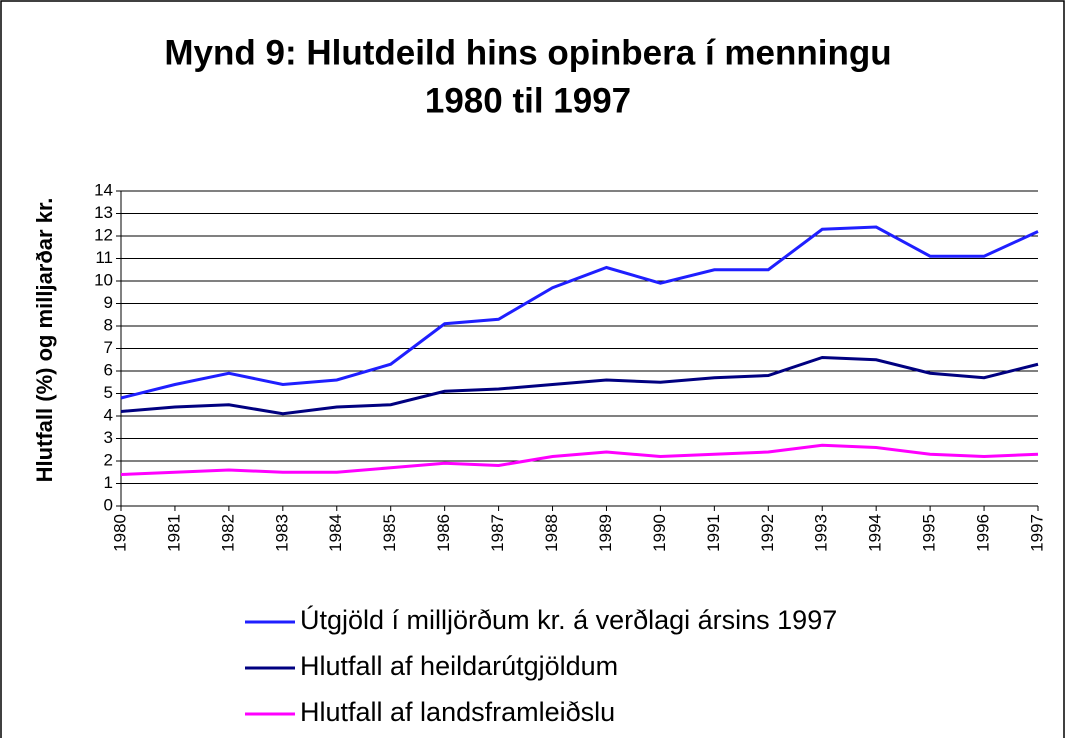 This screenshot has width=1066, height=738. Describe the element at coordinates (44, 340) in the screenshot. I see `y-axis-label: Hlutfall (%) og milljarðar kr.` at that location.